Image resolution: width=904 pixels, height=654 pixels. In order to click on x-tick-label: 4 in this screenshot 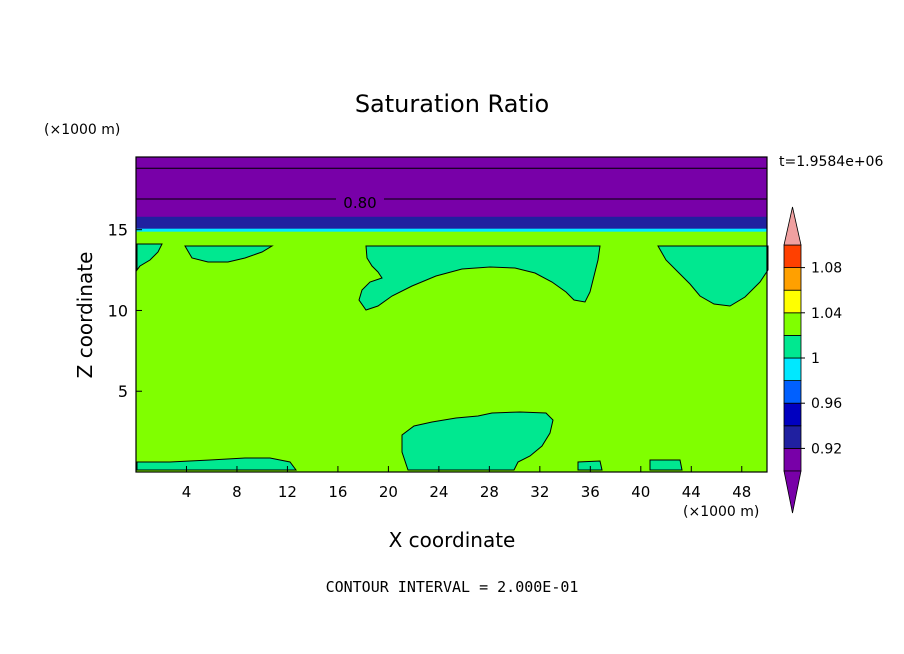, I will do `click(187, 492)`.